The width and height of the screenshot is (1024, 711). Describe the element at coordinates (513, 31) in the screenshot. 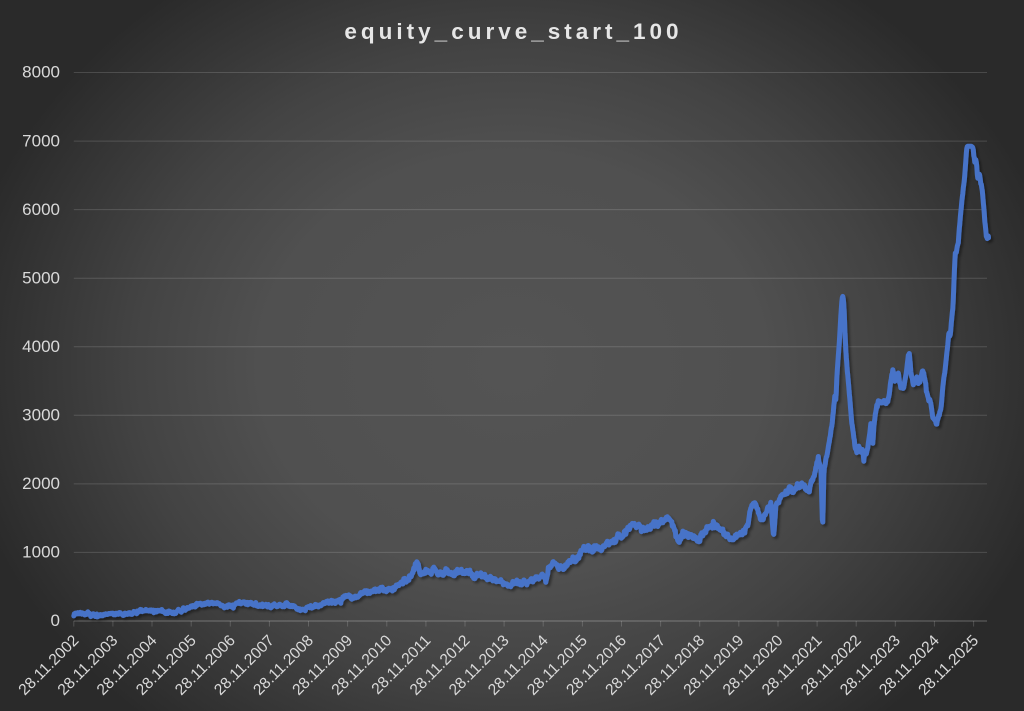

I see `svg-text: equity_curve_start_100` at that location.